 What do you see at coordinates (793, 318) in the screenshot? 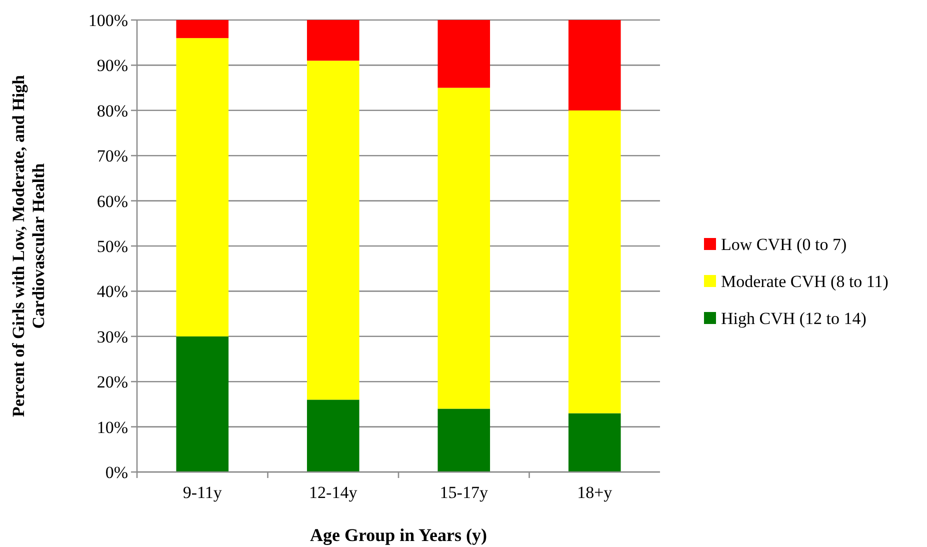
I see `legend-label: High CVH (12 to 14)` at bounding box center [793, 318].